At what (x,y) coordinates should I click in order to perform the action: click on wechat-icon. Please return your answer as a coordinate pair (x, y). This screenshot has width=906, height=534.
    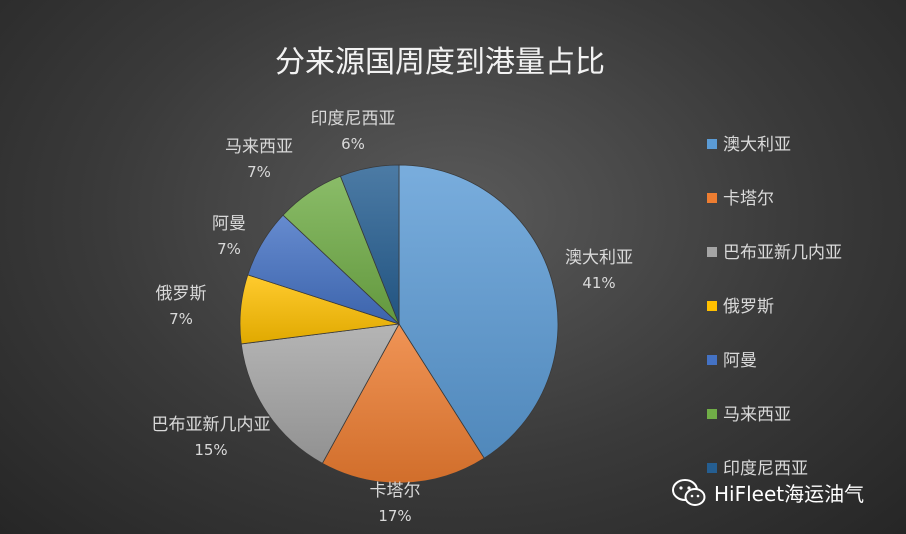
    Looking at the image, I should click on (689, 492).